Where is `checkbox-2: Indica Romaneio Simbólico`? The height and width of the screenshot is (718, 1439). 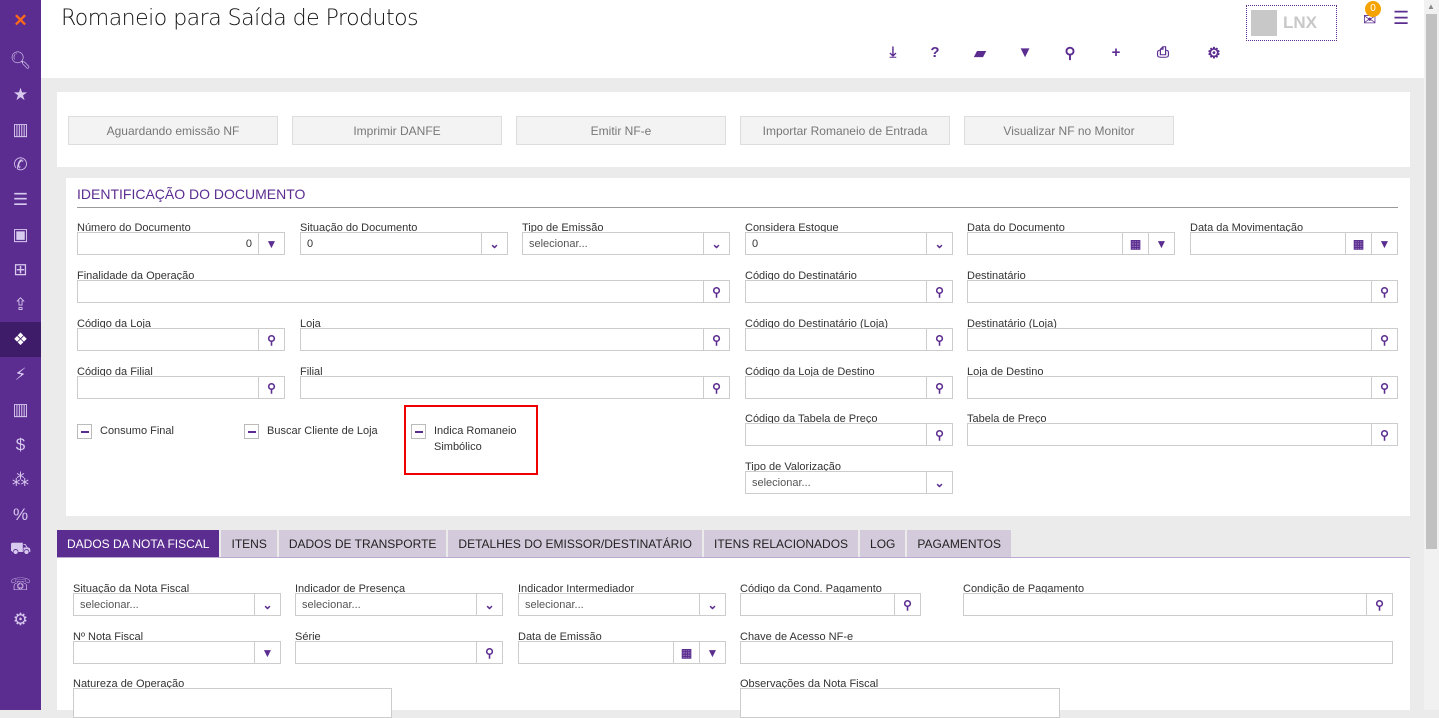 checkbox-2: Indica Romaneio Simbólico is located at coordinates (466, 439).